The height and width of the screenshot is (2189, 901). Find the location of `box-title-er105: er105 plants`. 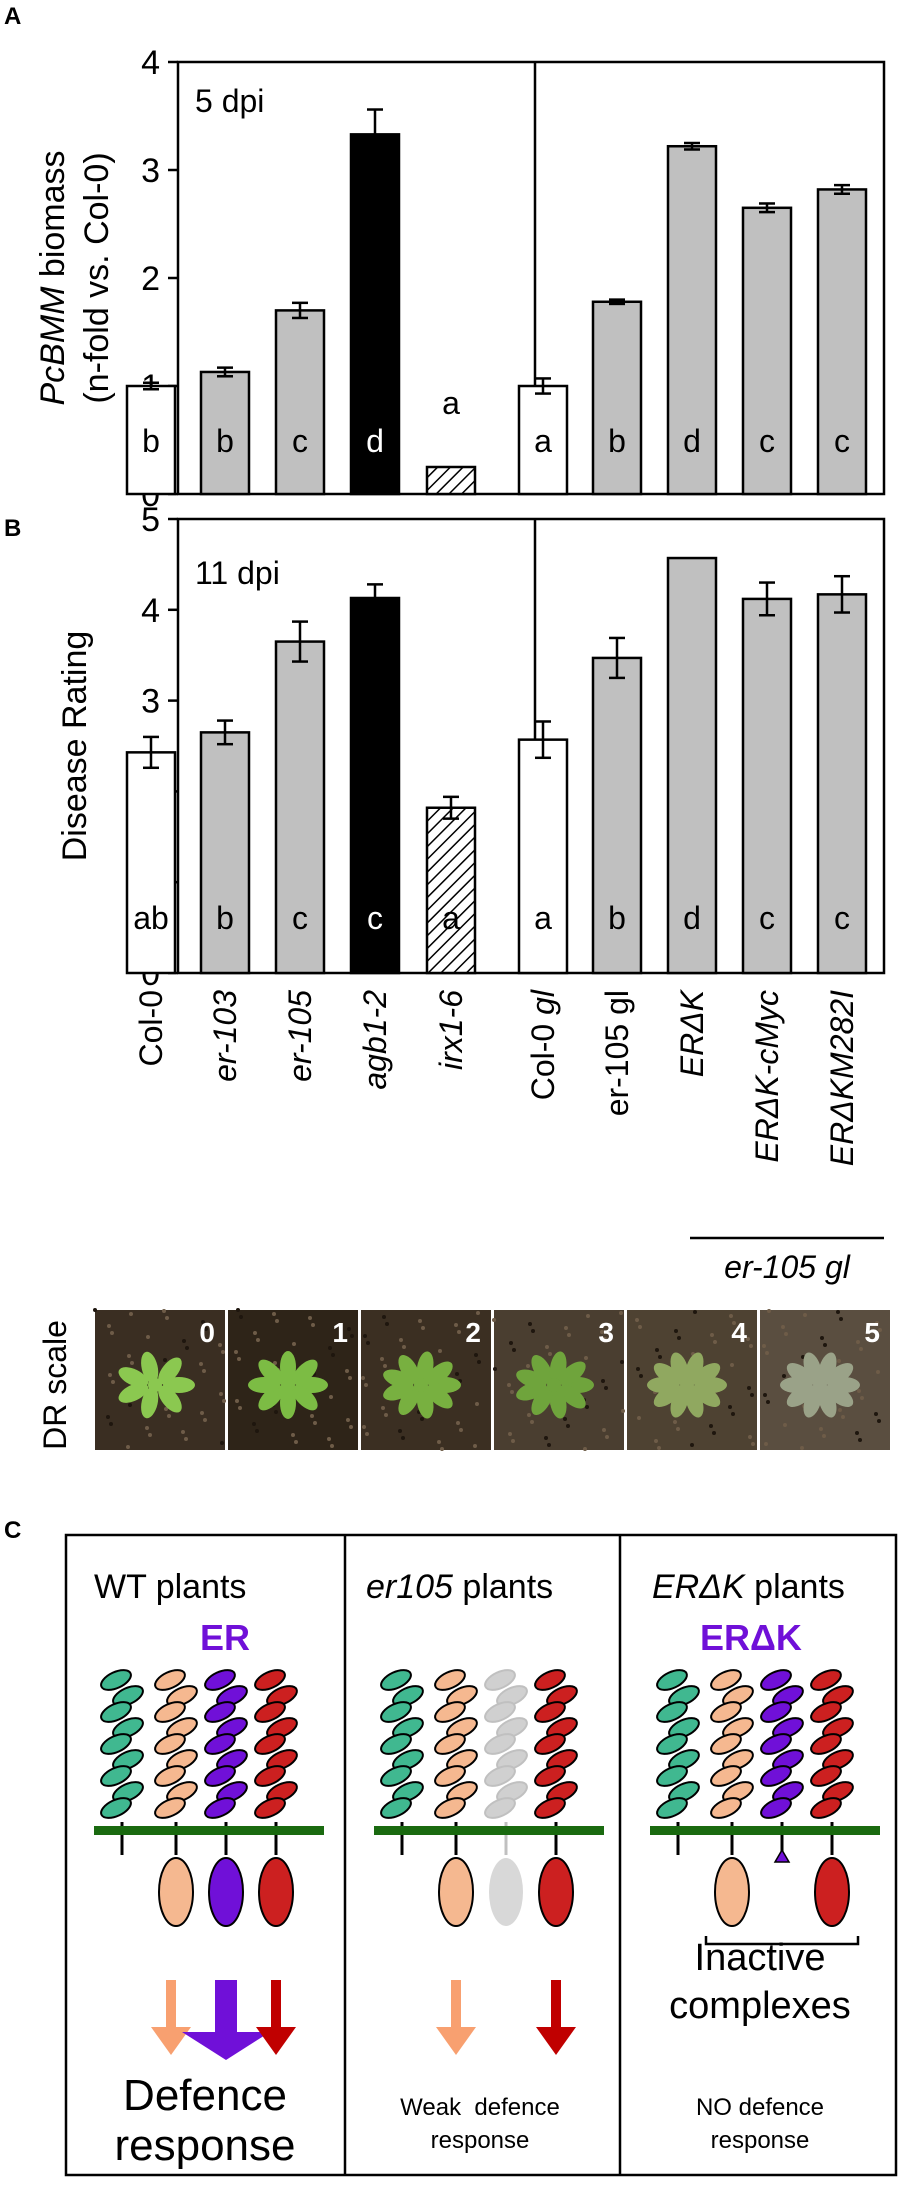

box-title-er105: er105 plants is located at coordinates (459, 1587).